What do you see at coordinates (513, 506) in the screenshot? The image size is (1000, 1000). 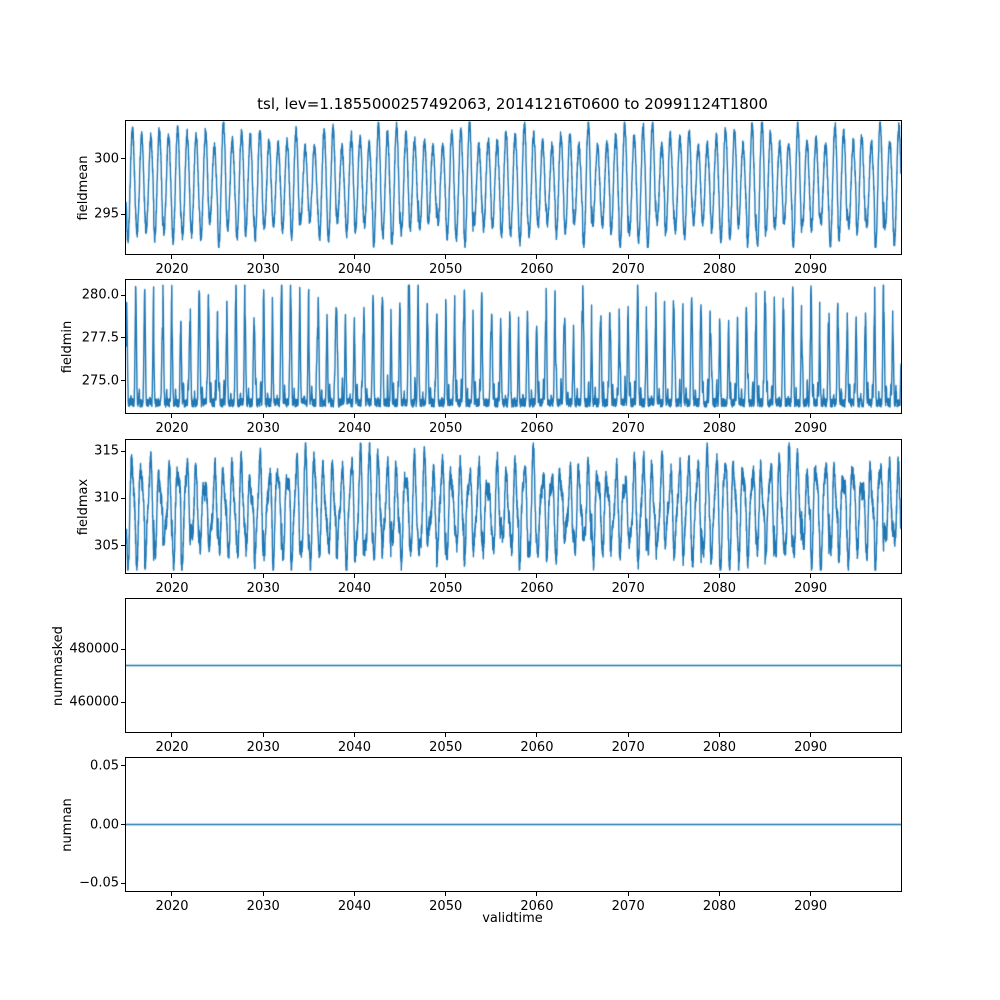 I see `plot-line-canvas-fieldmax` at bounding box center [513, 506].